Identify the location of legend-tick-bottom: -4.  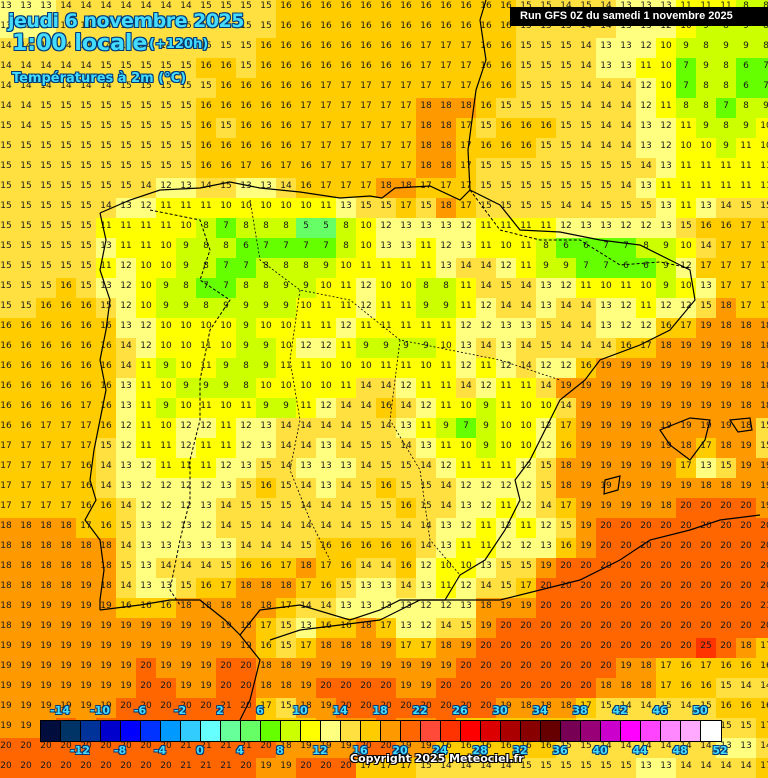
(160, 750).